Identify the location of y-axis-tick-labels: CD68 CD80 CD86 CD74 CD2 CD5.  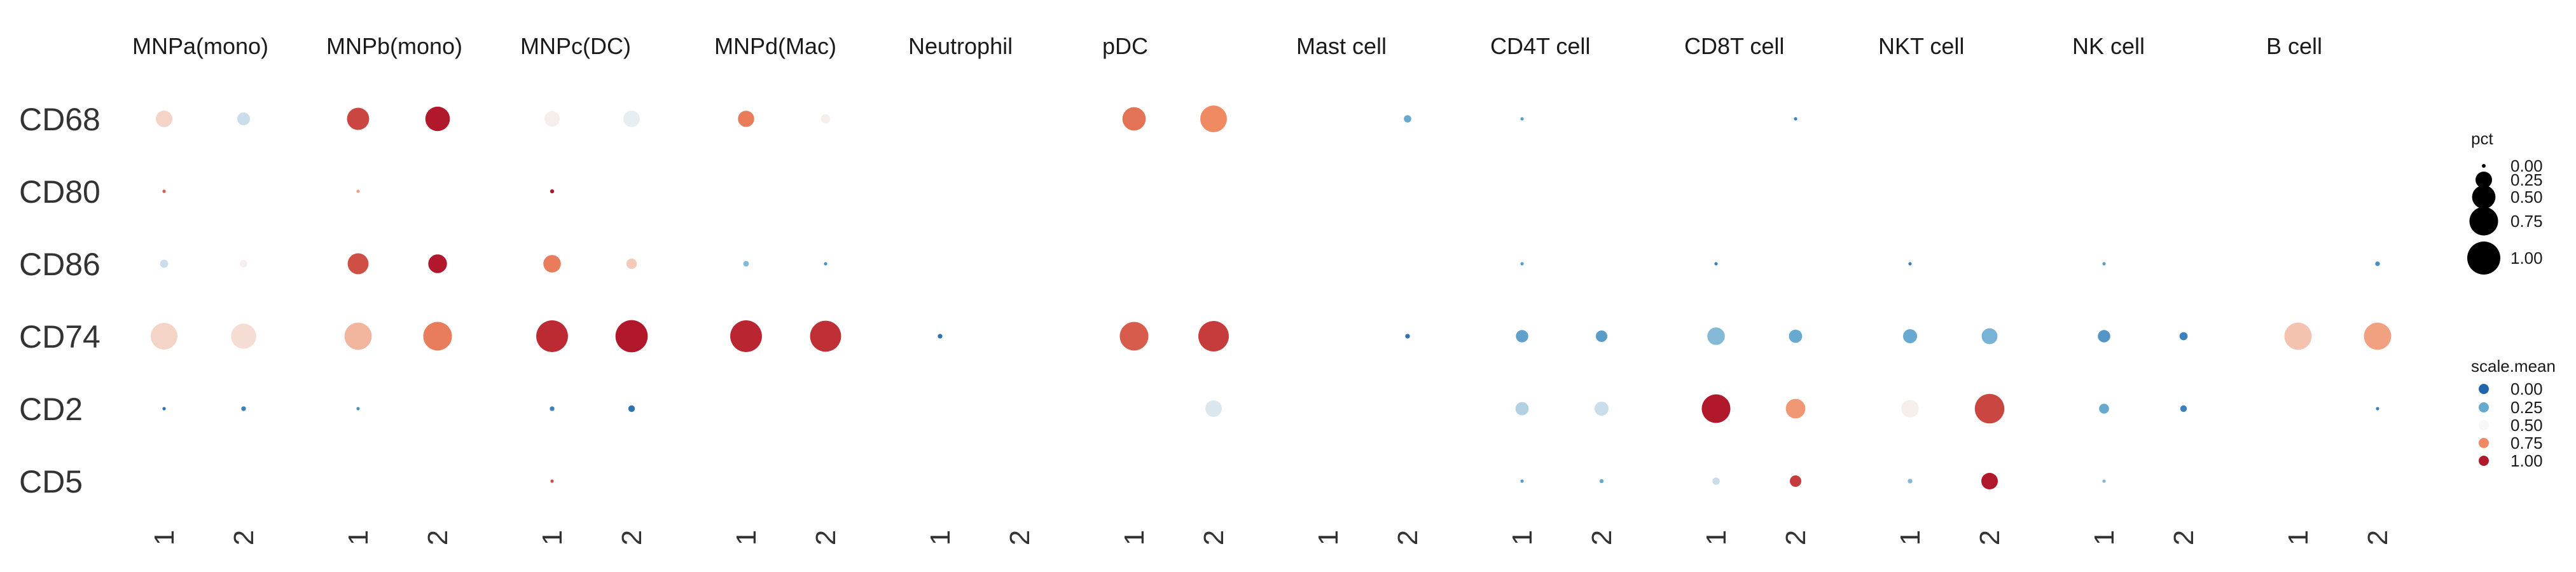
(59, 301).